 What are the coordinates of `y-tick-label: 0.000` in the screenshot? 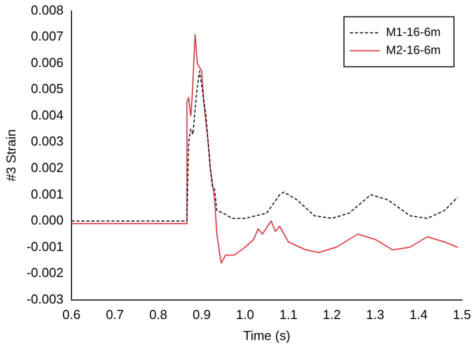 It's located at (47, 220).